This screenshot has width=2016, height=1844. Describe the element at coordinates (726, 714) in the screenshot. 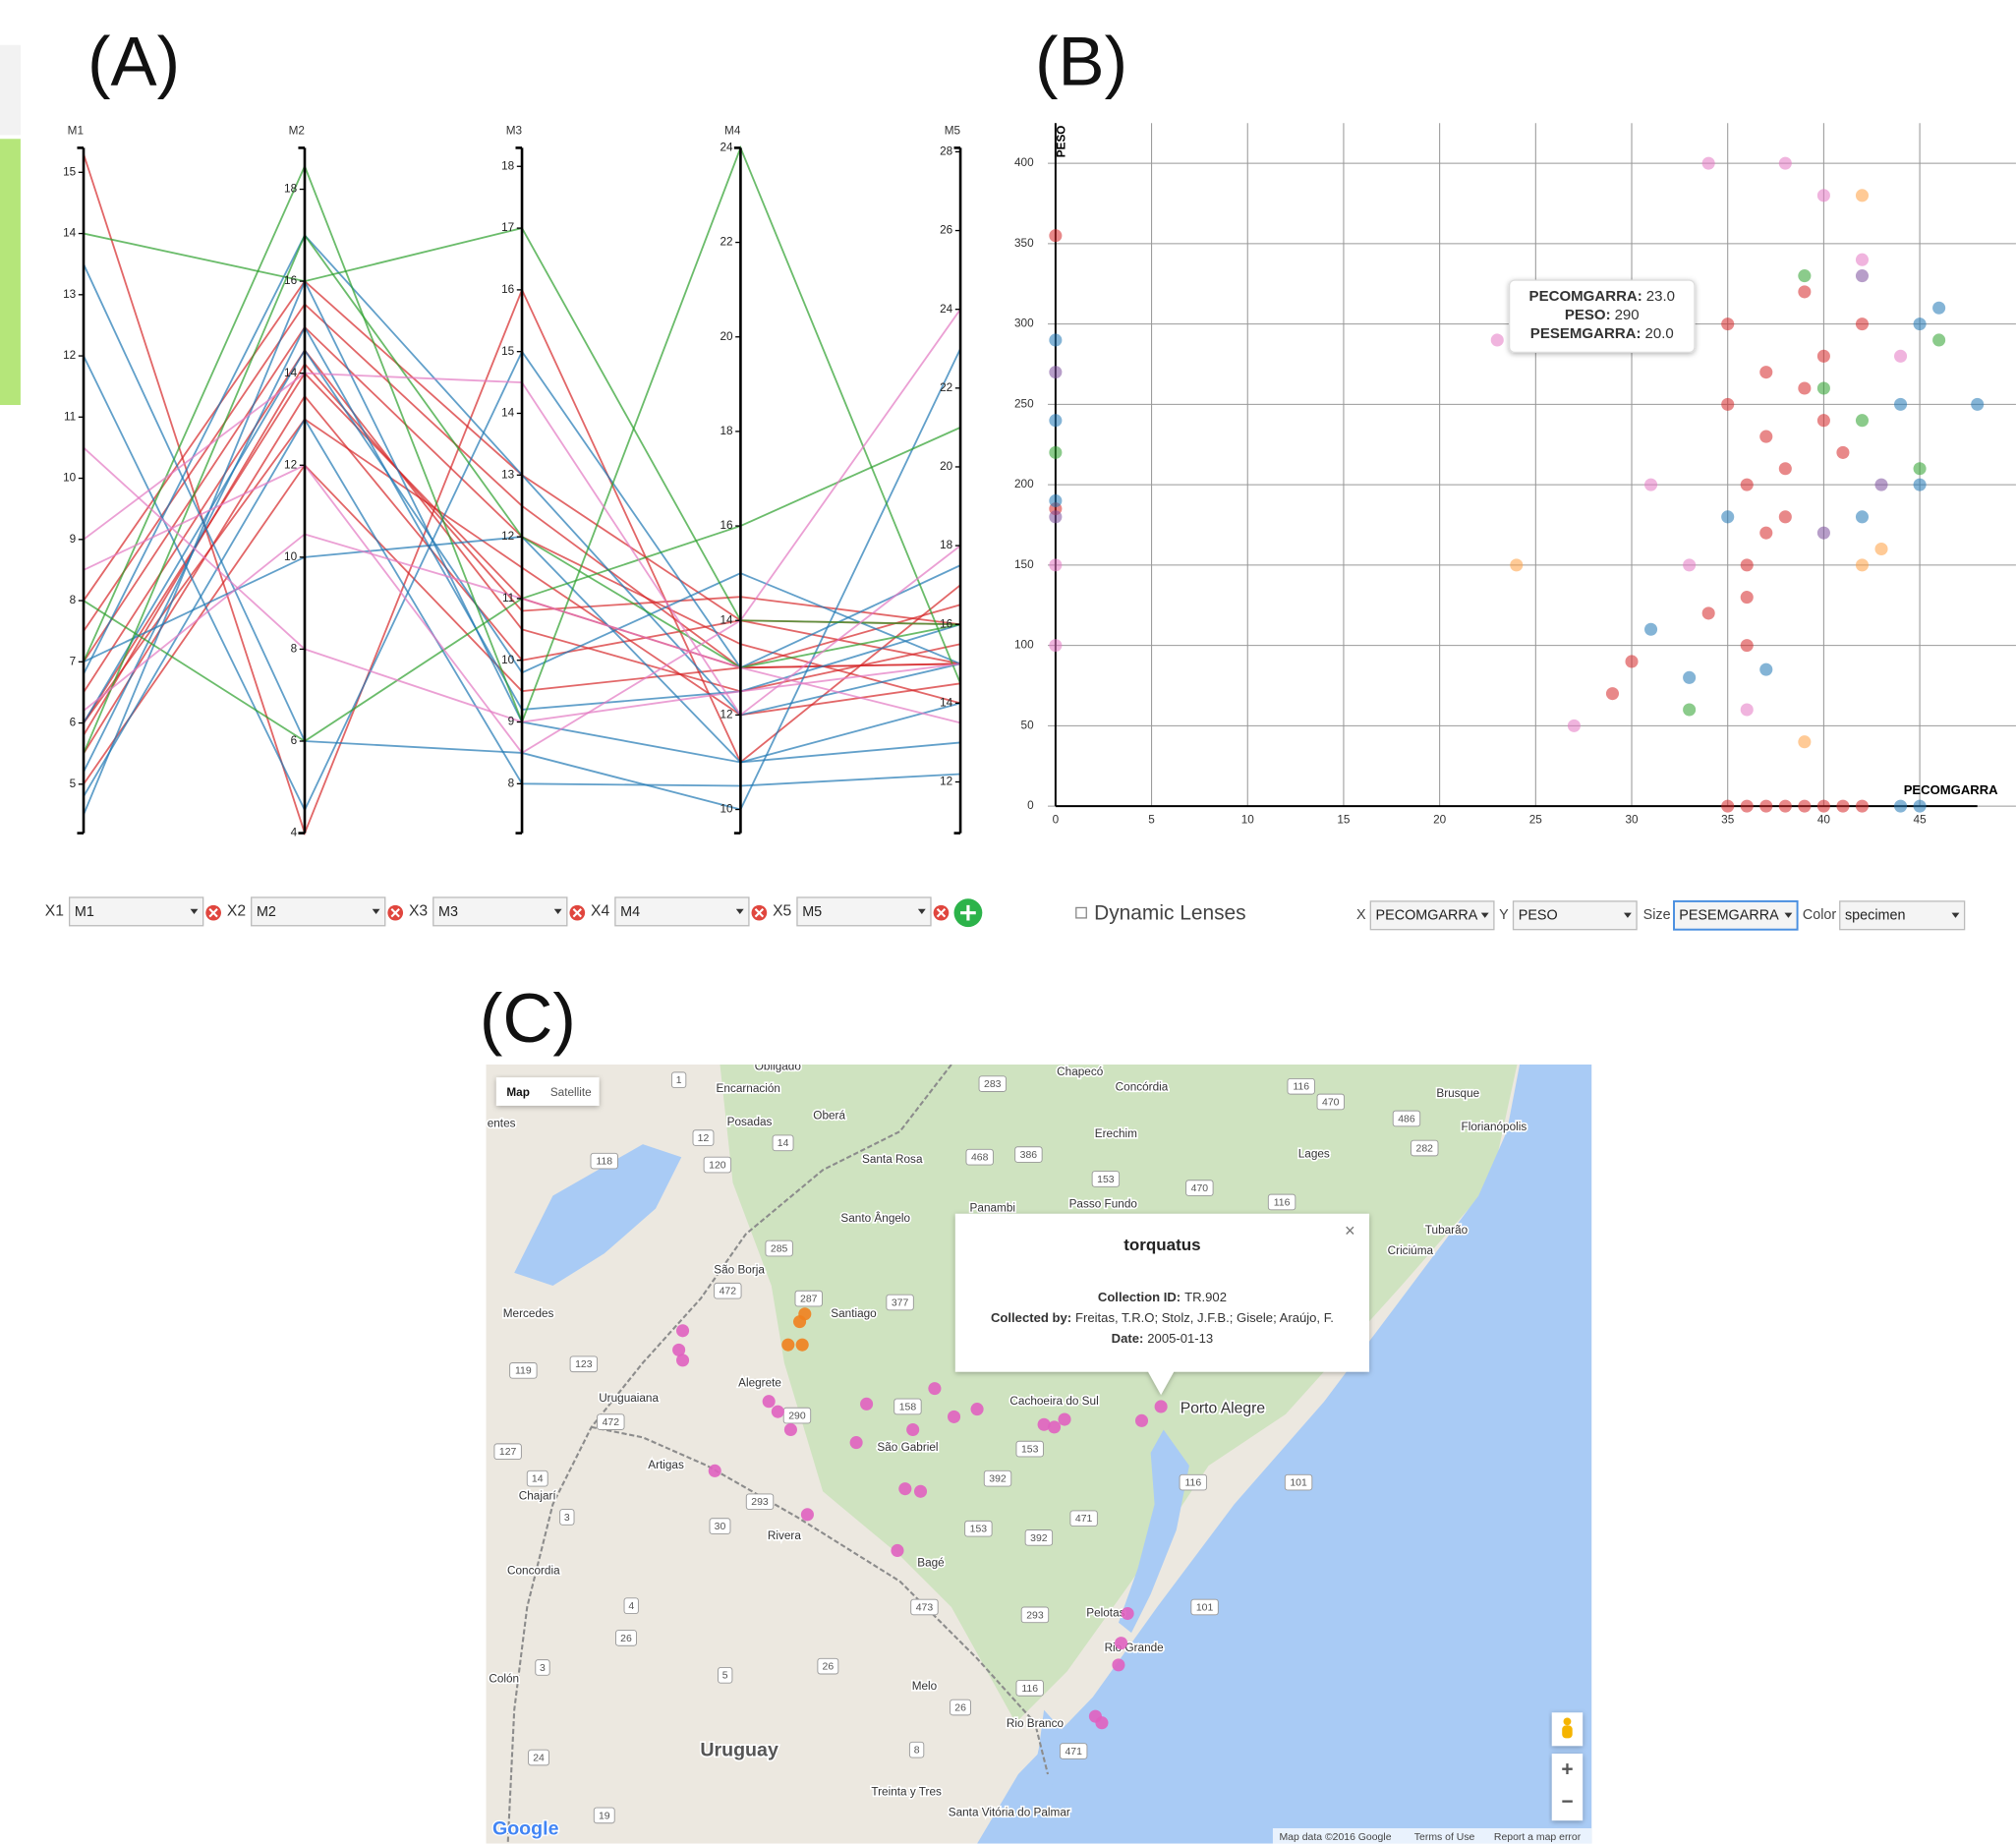

I see `tick-label: 12` at that location.